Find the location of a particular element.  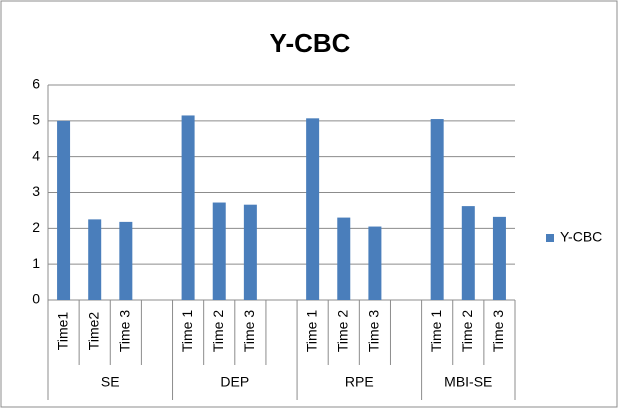

y-tick-label: 4 is located at coordinates (36, 155).